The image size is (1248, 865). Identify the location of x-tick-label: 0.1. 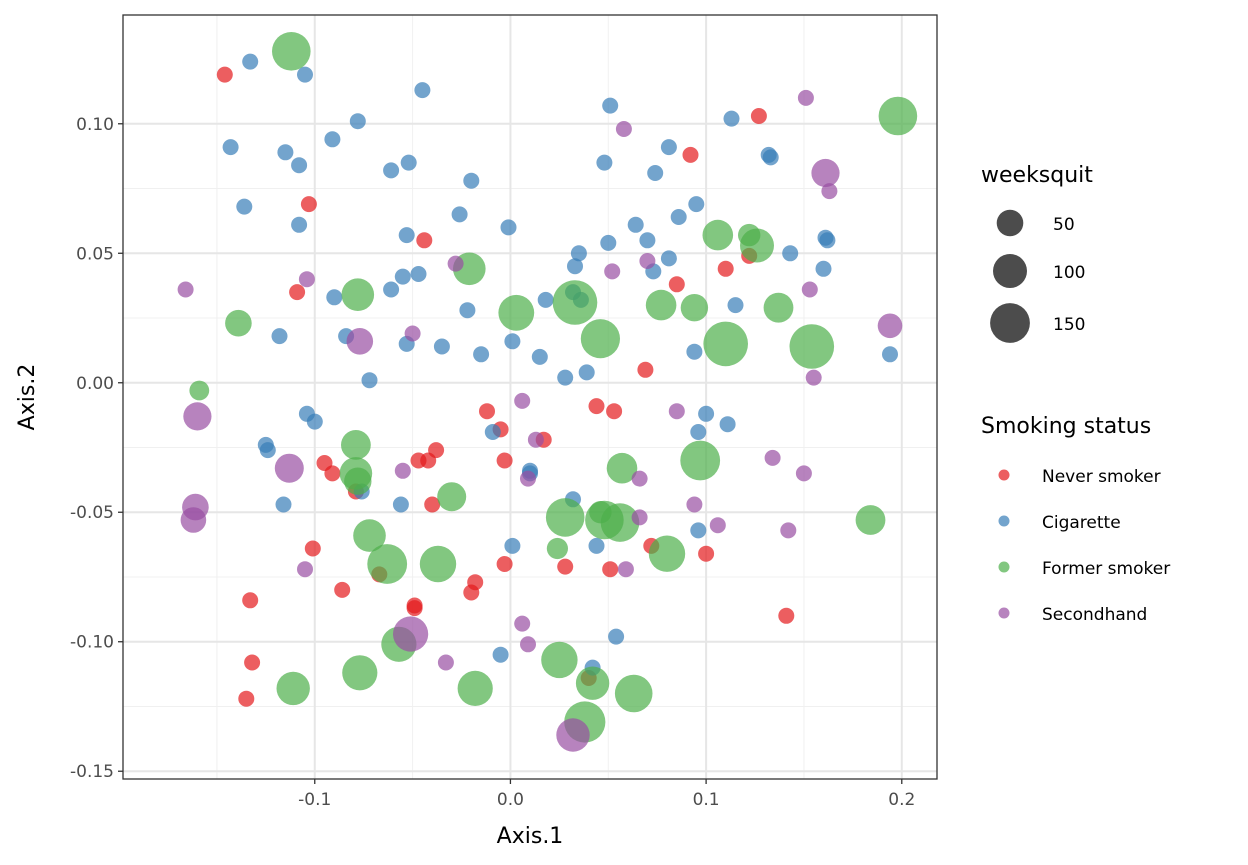
(706, 800).